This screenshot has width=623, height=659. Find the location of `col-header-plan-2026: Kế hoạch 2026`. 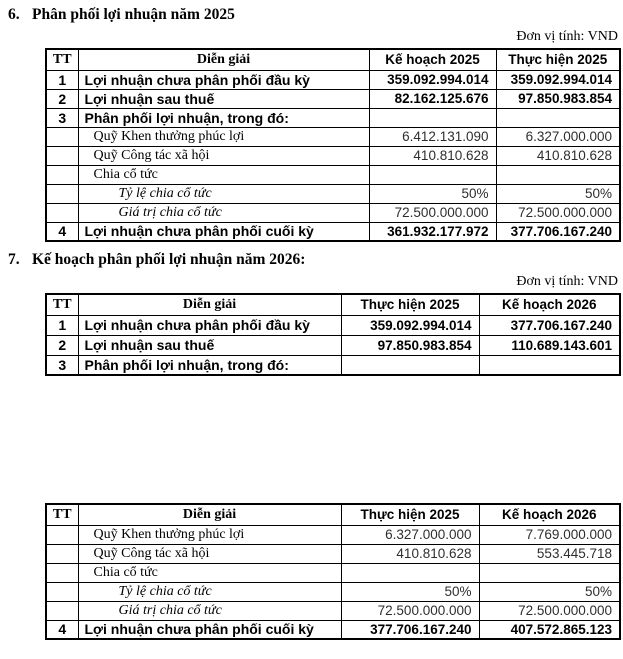

col-header-plan-2026: Kế hoạch 2026 is located at coordinates (549, 304).